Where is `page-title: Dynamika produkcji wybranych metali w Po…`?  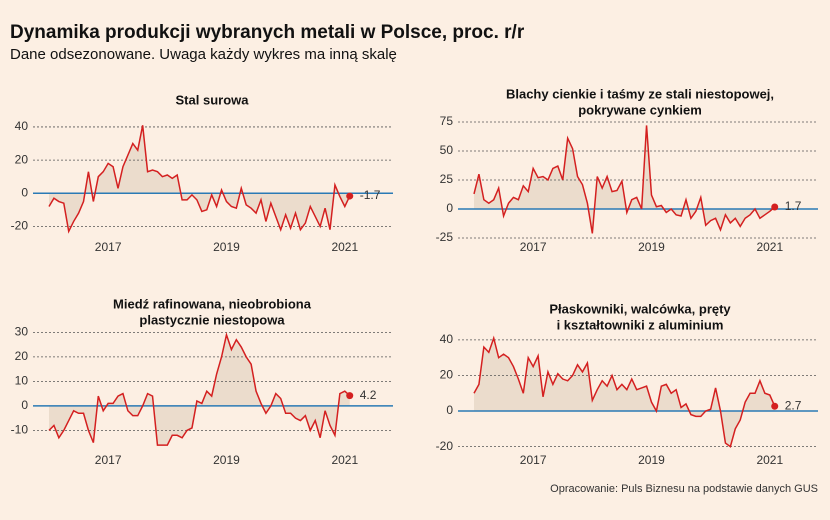 page-title: Dynamika produkcji wybranych metali w Po… is located at coordinates (267, 32).